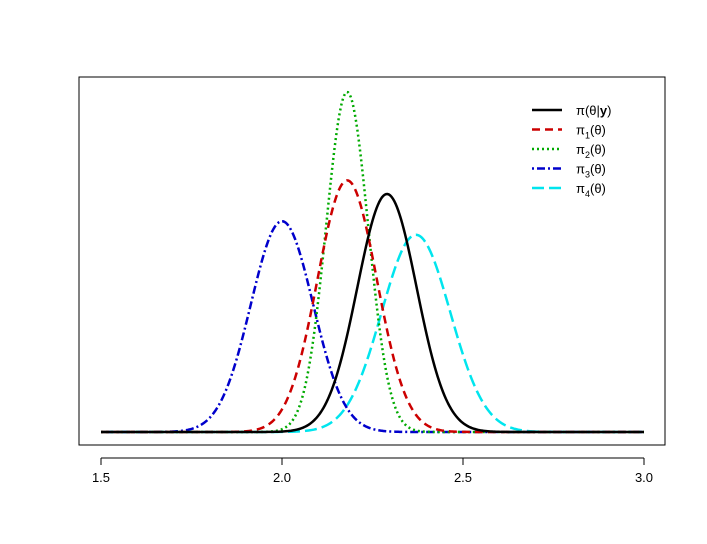 The height and width of the screenshot is (544, 707). I want to click on legend-label: π1(θ), so click(591, 132).